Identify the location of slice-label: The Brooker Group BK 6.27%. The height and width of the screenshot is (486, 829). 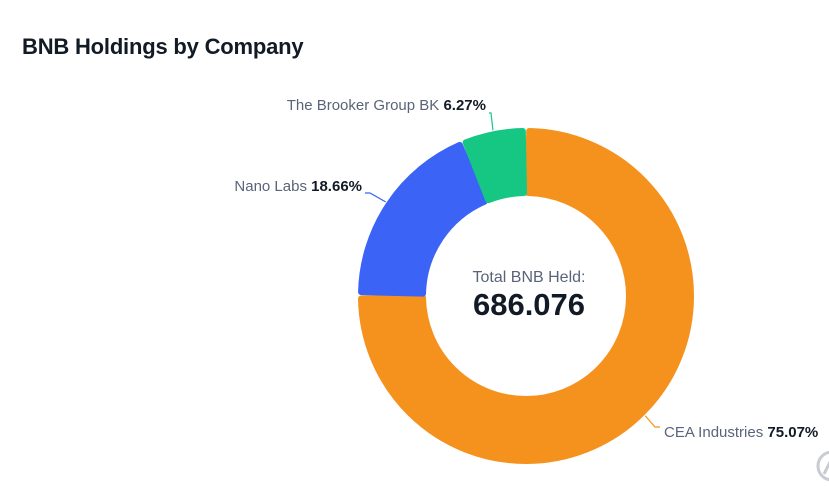
(386, 105).